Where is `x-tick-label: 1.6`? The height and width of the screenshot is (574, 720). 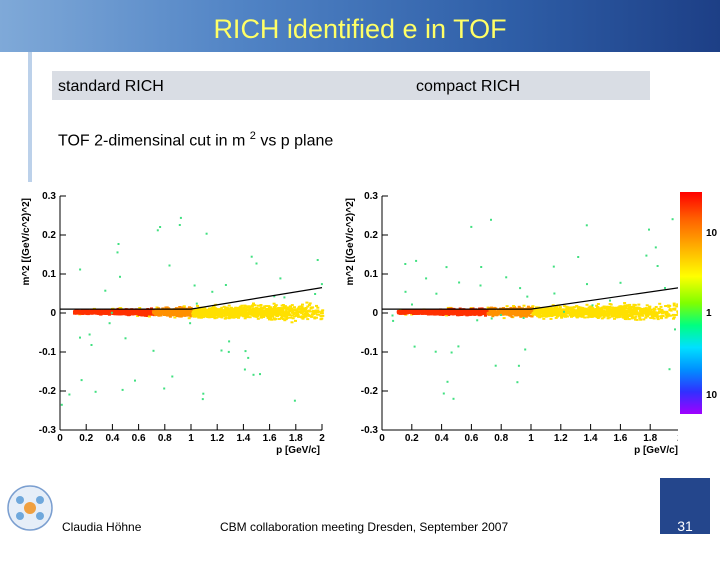
x-tick-label: 1.6 is located at coordinates (270, 438).